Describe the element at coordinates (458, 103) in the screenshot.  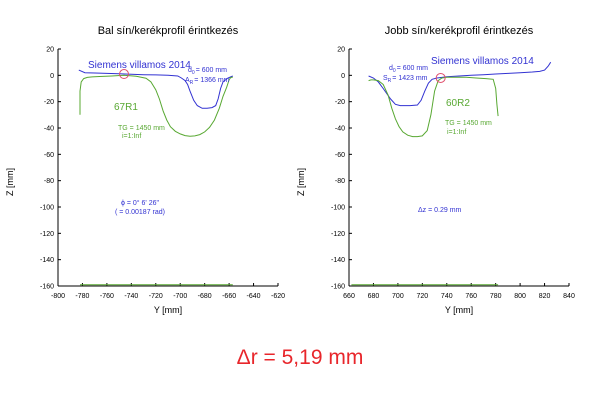
I see `rail-label: 60R2` at that location.